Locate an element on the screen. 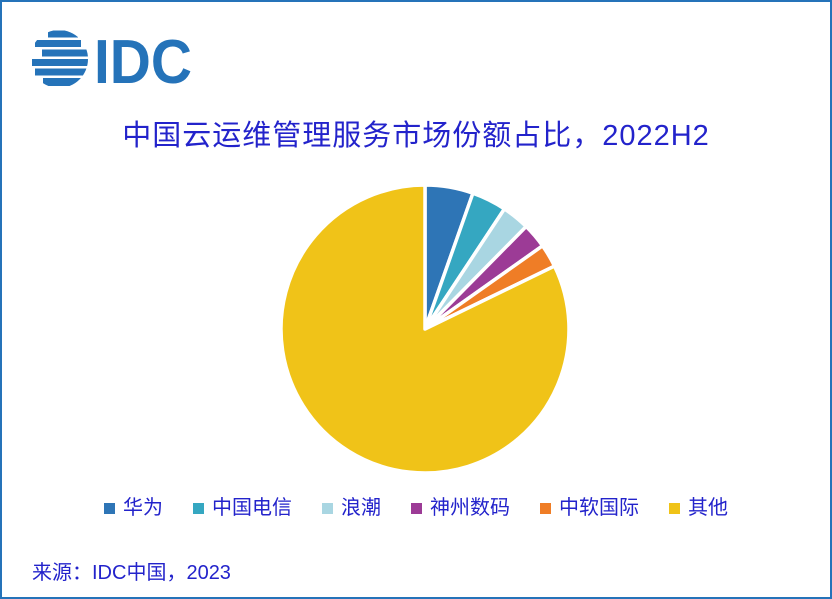 This screenshot has height=599, width=832. legend-label: 中国电信 is located at coordinates (252, 508).